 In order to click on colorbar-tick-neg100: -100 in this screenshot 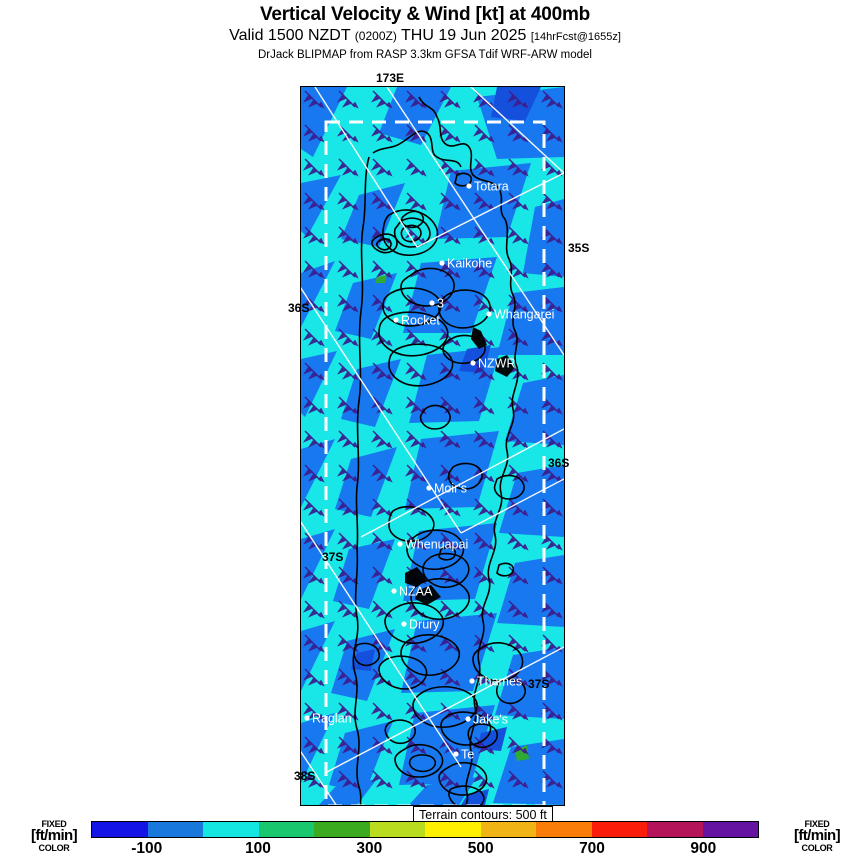, I will do `click(147, 848)`.